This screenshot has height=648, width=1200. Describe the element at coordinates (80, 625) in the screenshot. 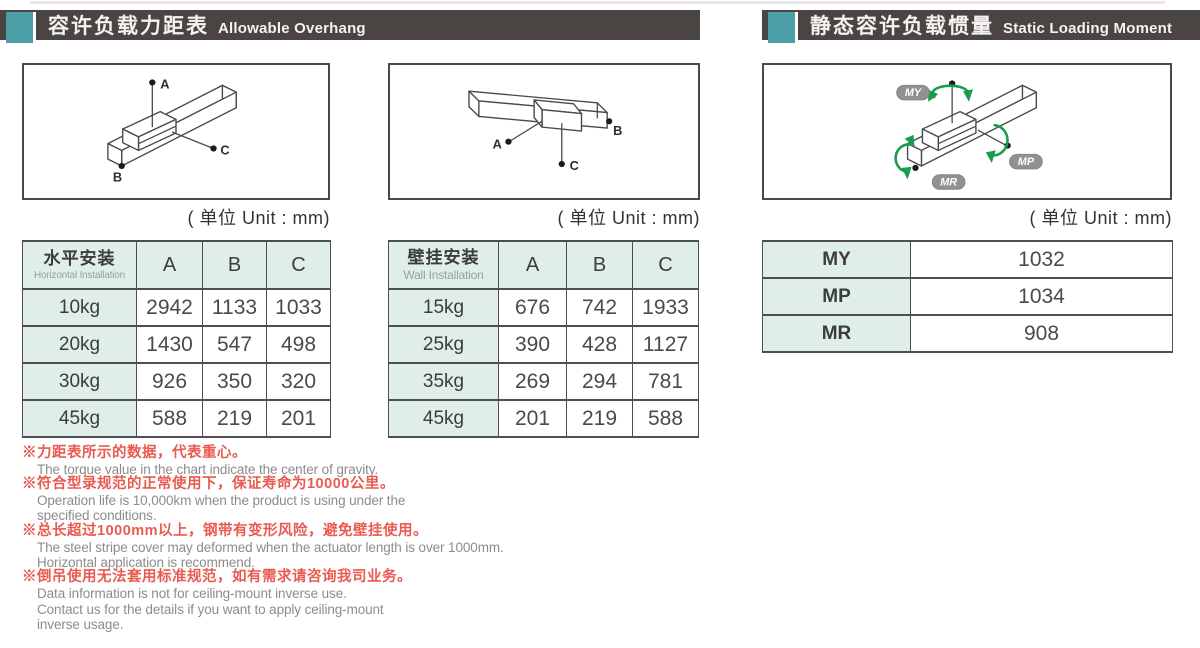

I see `note-en: inverse usage.` at that location.